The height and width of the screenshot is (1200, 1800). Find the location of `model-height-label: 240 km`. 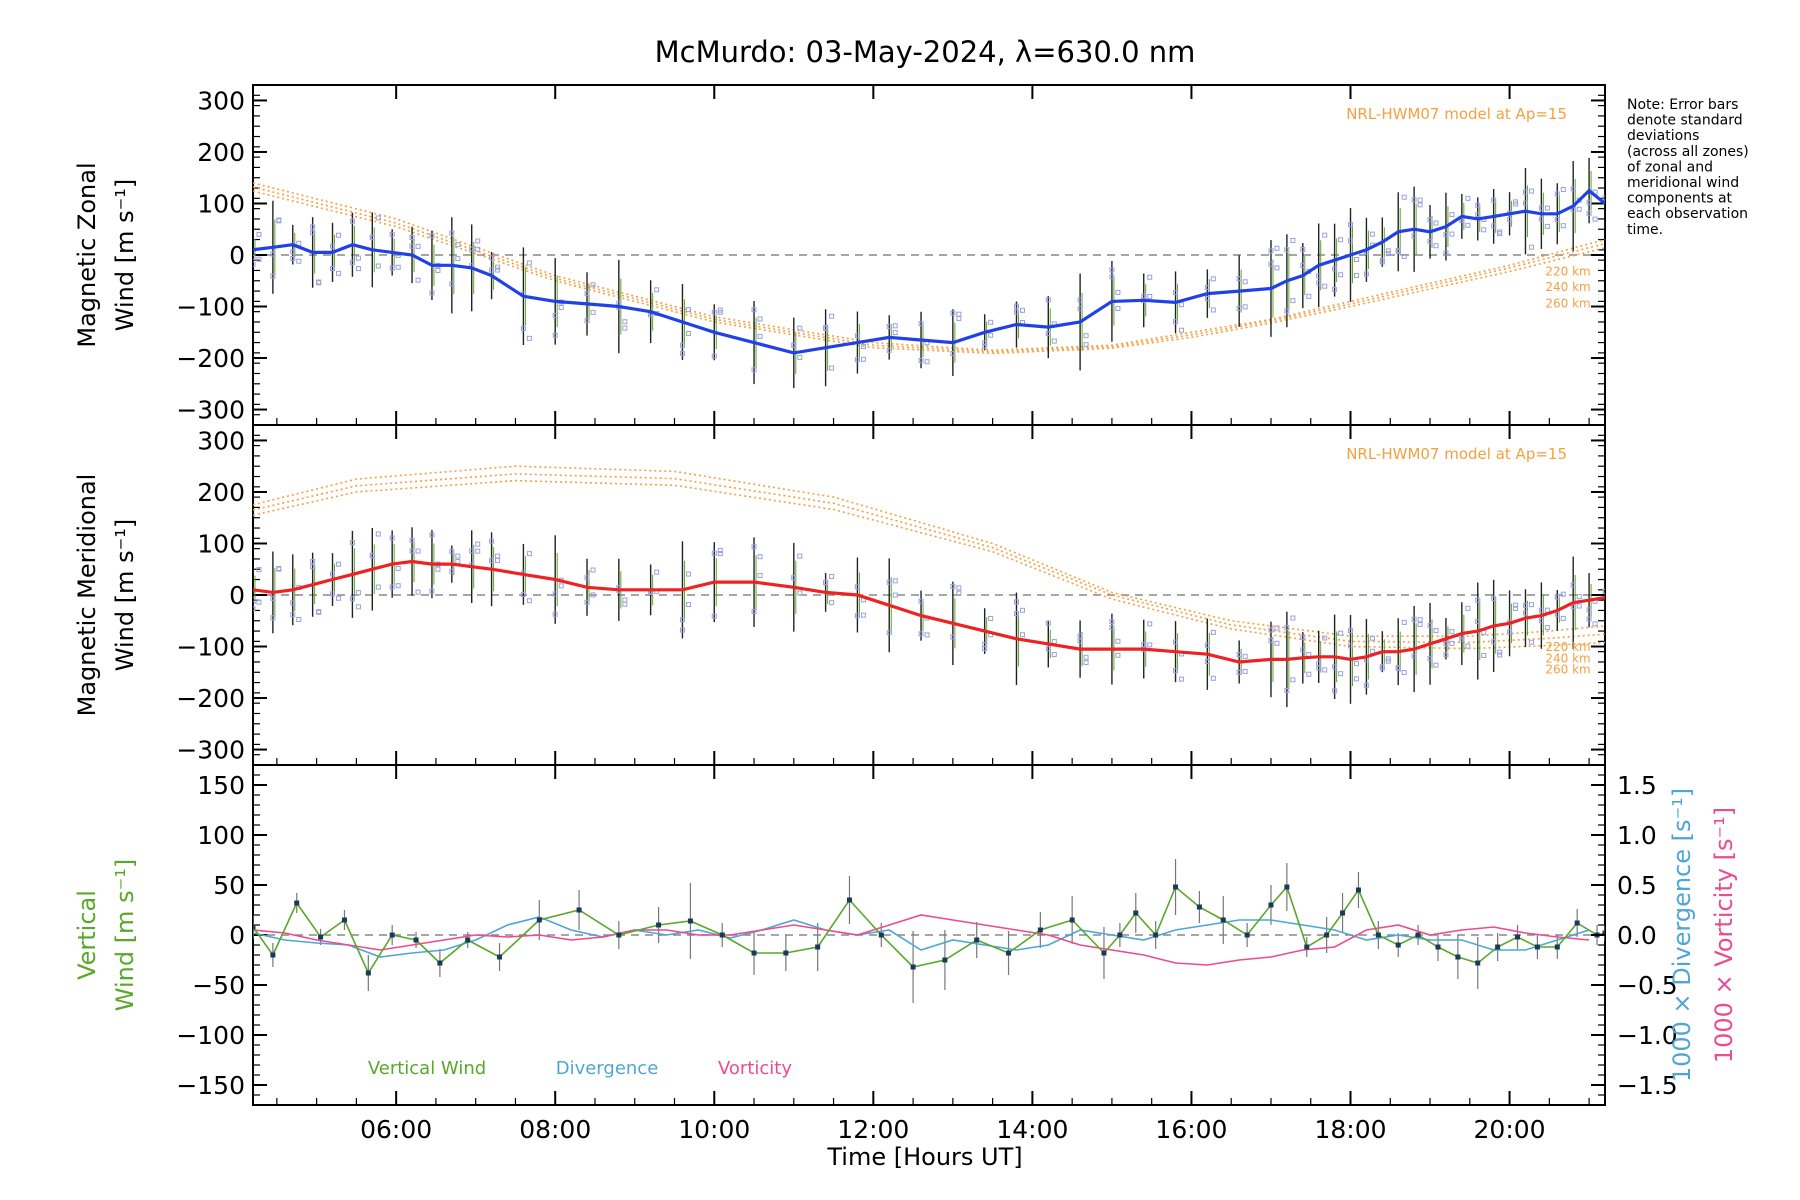

model-height-label: 240 km is located at coordinates (1567, 658).